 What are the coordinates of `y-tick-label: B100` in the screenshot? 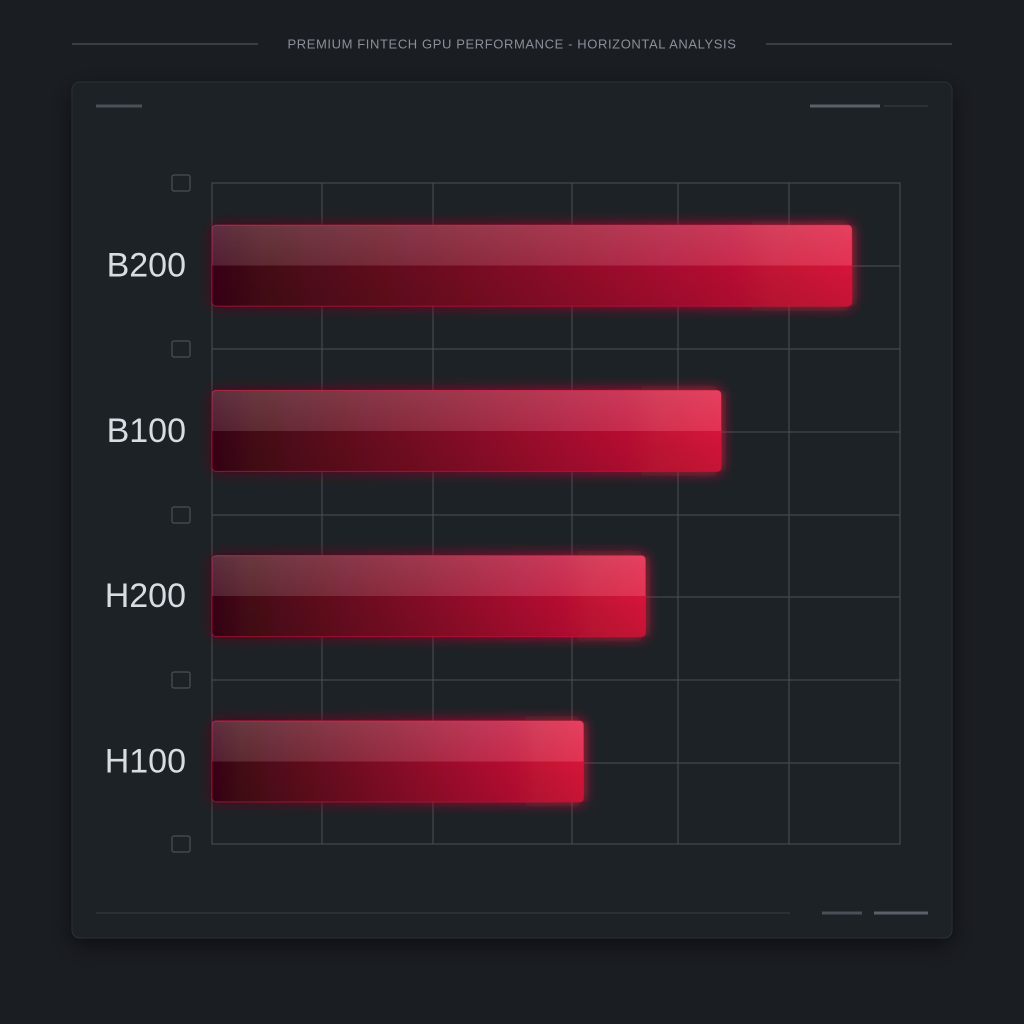 It's located at (146, 431).